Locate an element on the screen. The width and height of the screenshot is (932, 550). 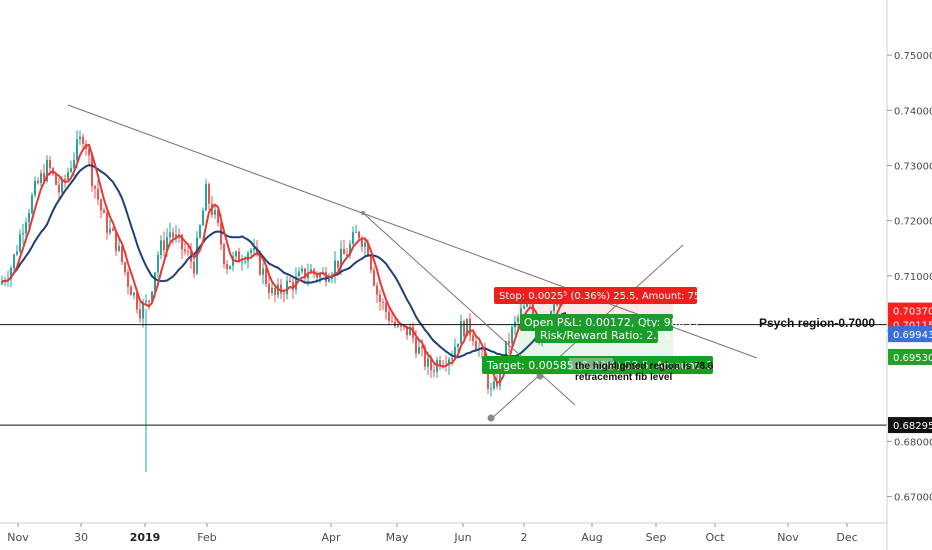
open-pnl-label: Open P&L: 0.00172, Qty: 98039 is located at coordinates (611, 322).